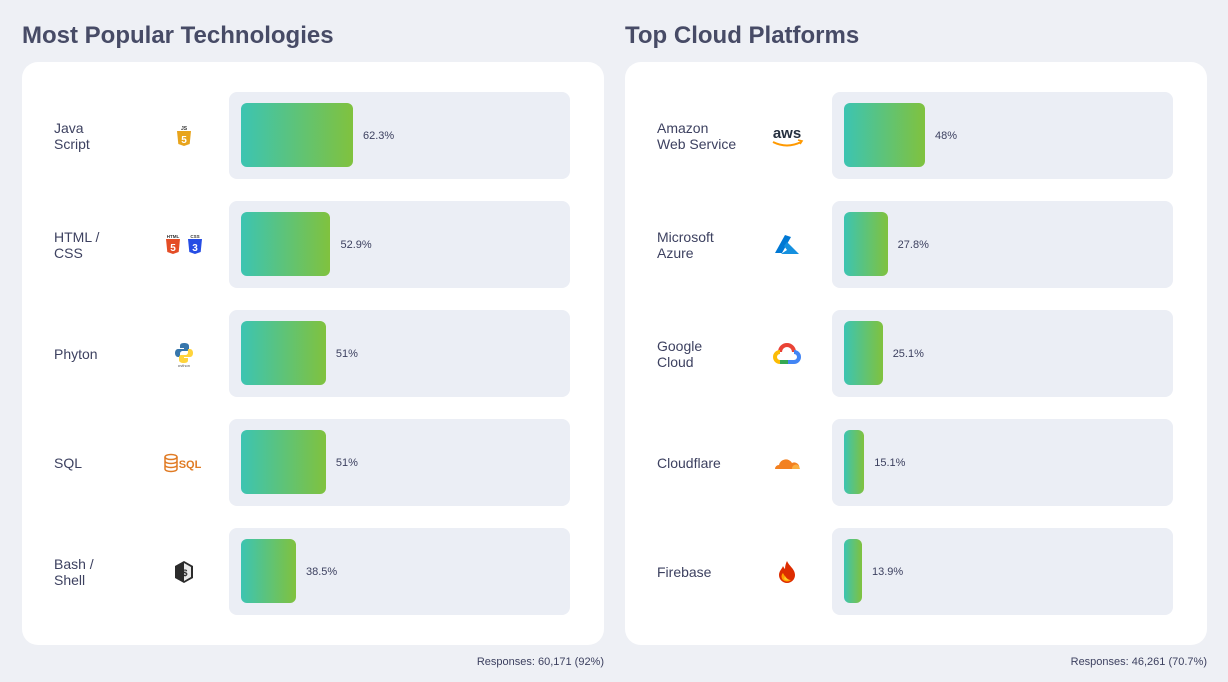 This screenshot has width=1228, height=682. I want to click on bar-track: 62.3%, so click(399, 135).